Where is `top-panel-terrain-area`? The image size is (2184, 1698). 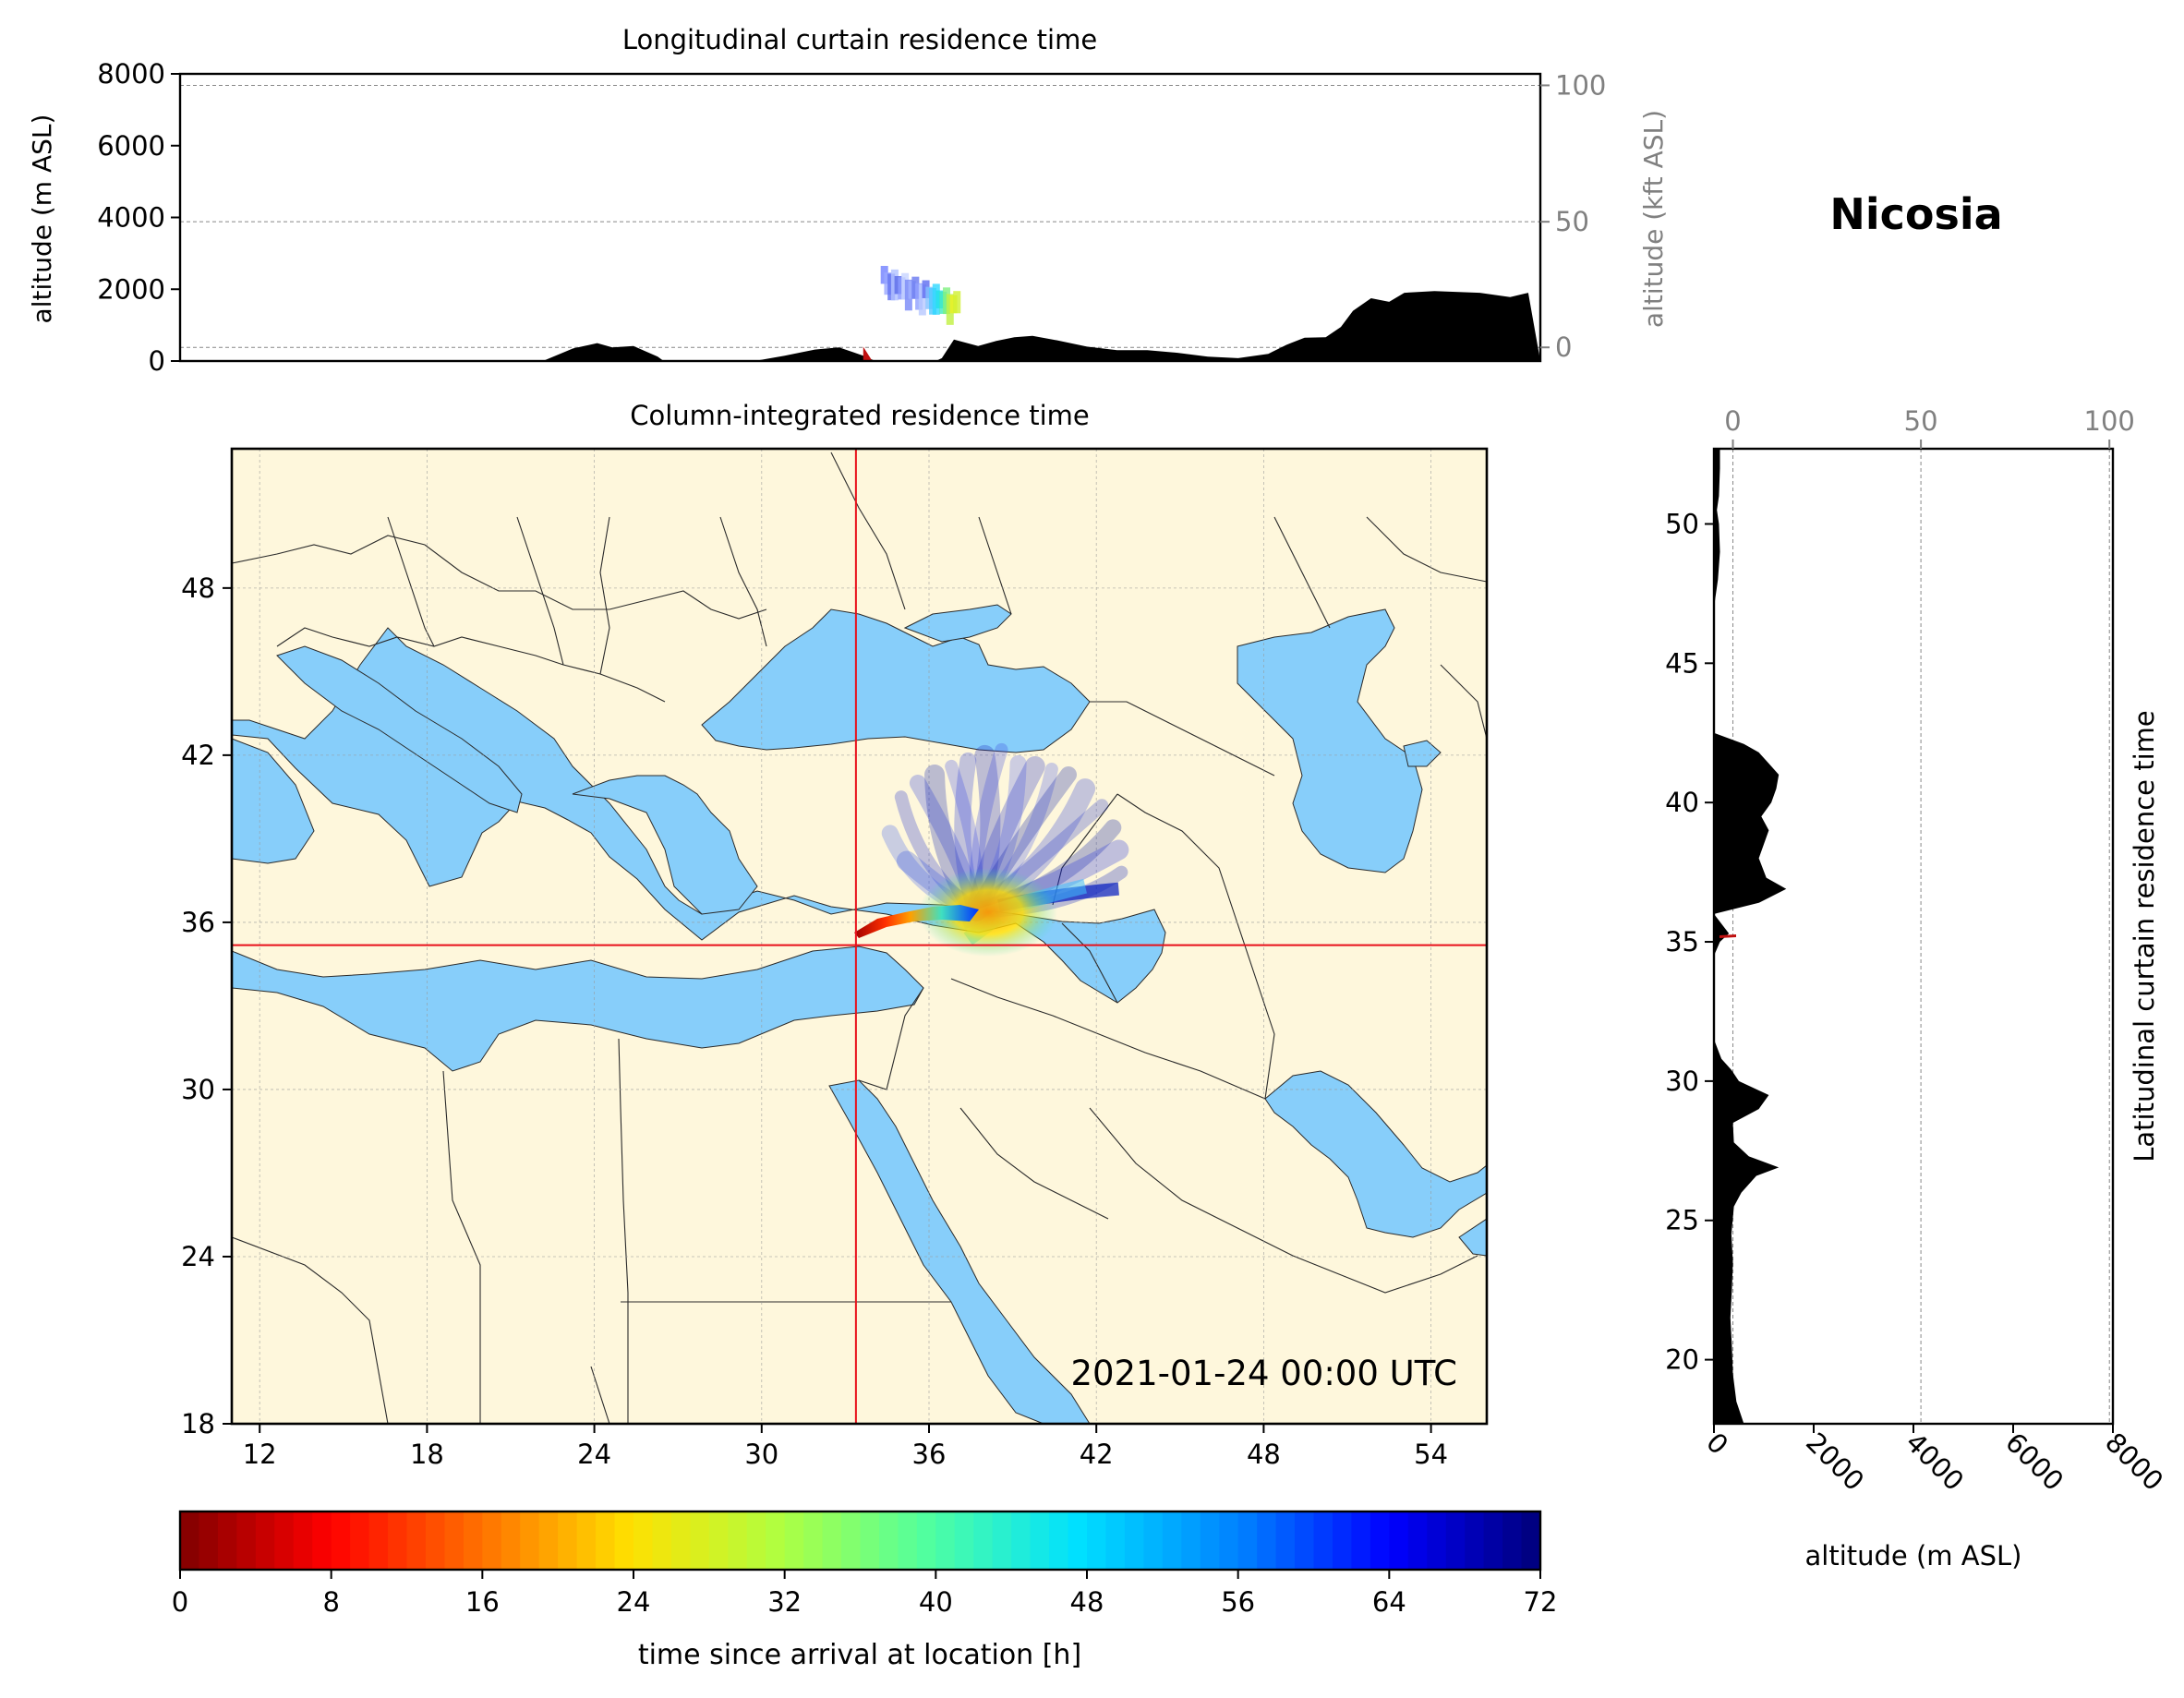
top-panel-terrain-area is located at coordinates (860, 326).